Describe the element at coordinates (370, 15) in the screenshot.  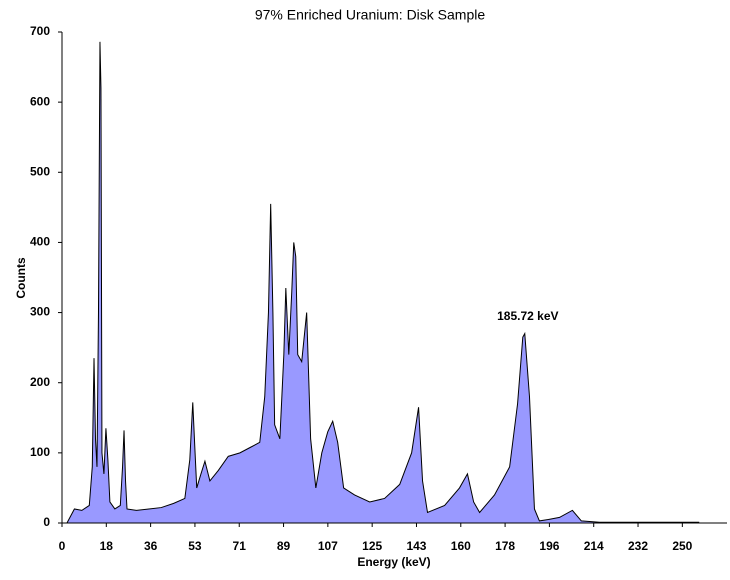
I see `chart-title: 97% Enriched Uranium: Disk Sample` at that location.